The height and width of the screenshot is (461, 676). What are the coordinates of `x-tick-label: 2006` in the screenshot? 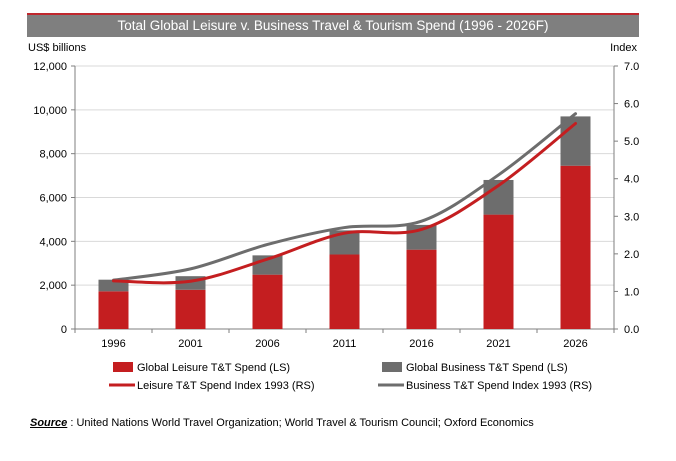 It's located at (267, 344).